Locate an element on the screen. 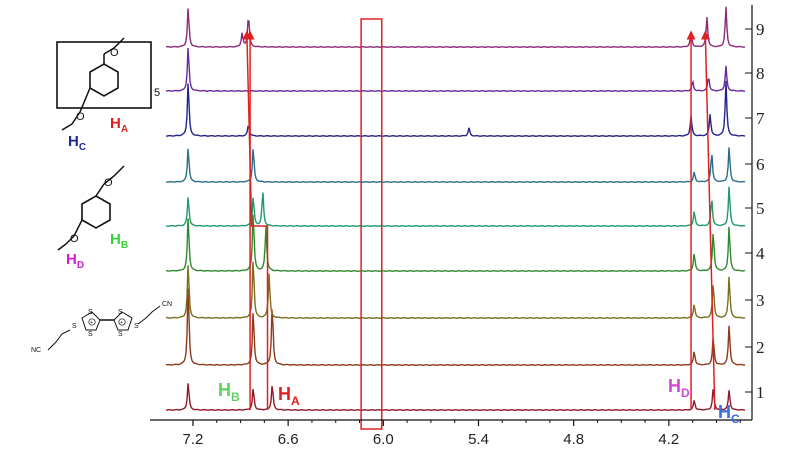  macrocycle-bracket is located at coordinates (104, 75).